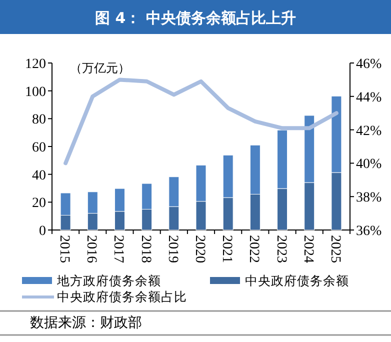 The width and height of the screenshot is (391, 342). I want to click on x-tick-label: 2022, so click(254, 249).